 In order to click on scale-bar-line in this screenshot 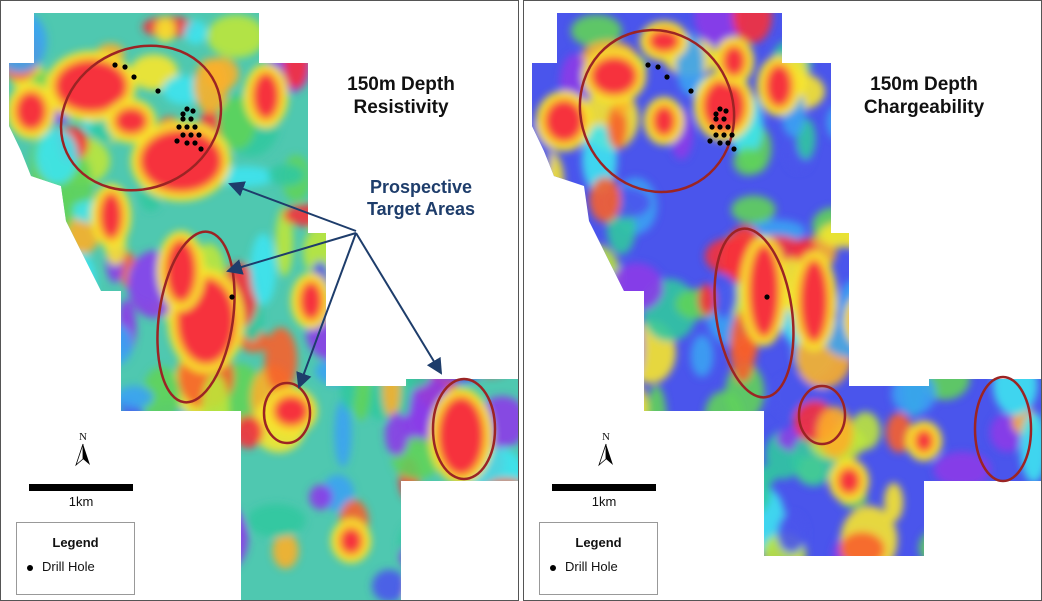, I will do `click(604, 487)`.